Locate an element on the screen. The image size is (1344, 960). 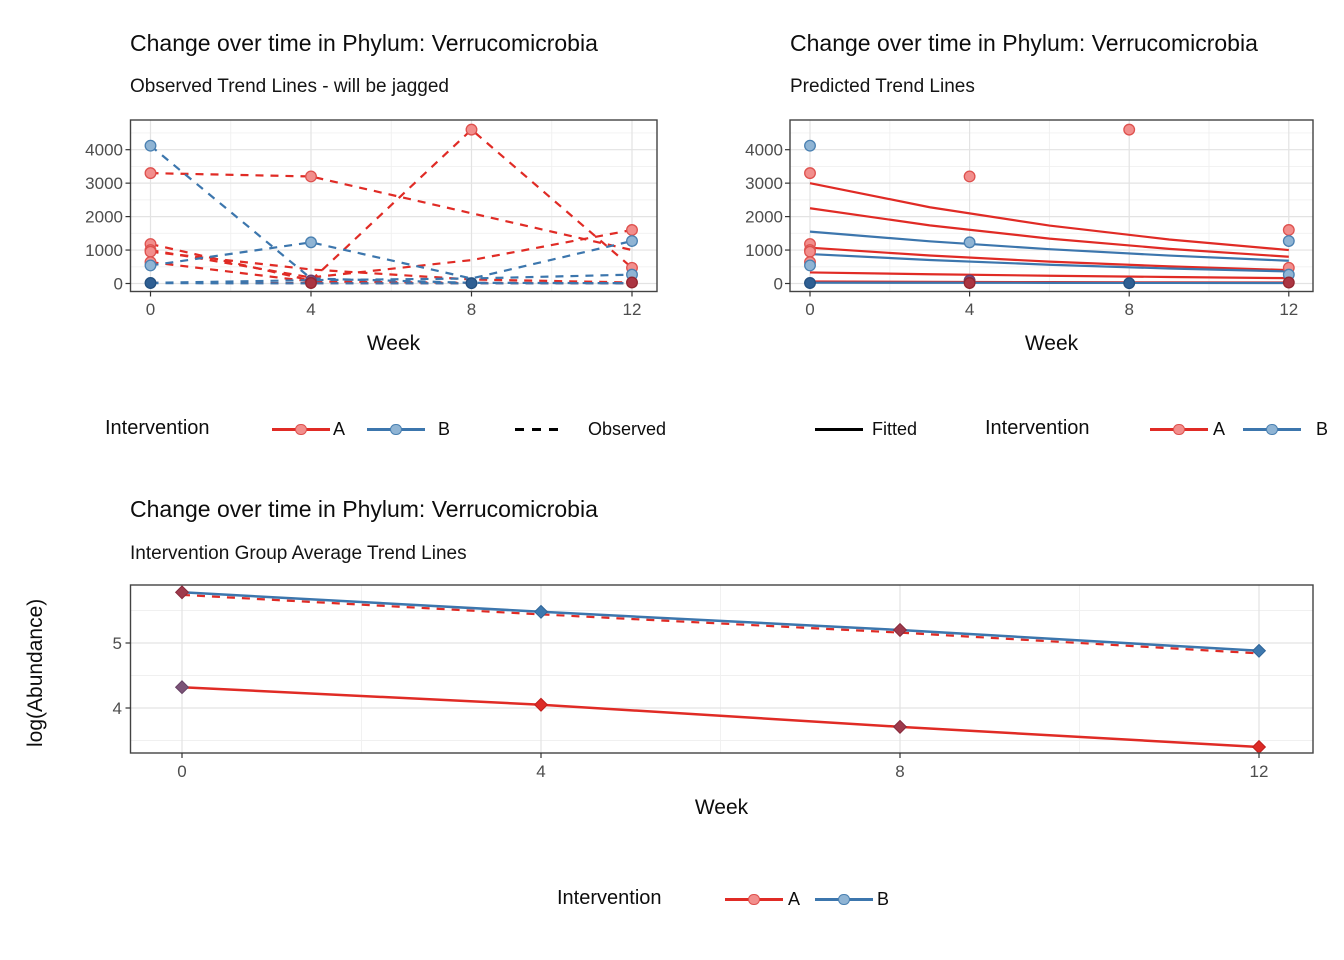
plot-svg-predicted: 0 4 8 12 0 1000 2000 3000 4000 is located at coordinates (1029, 219).